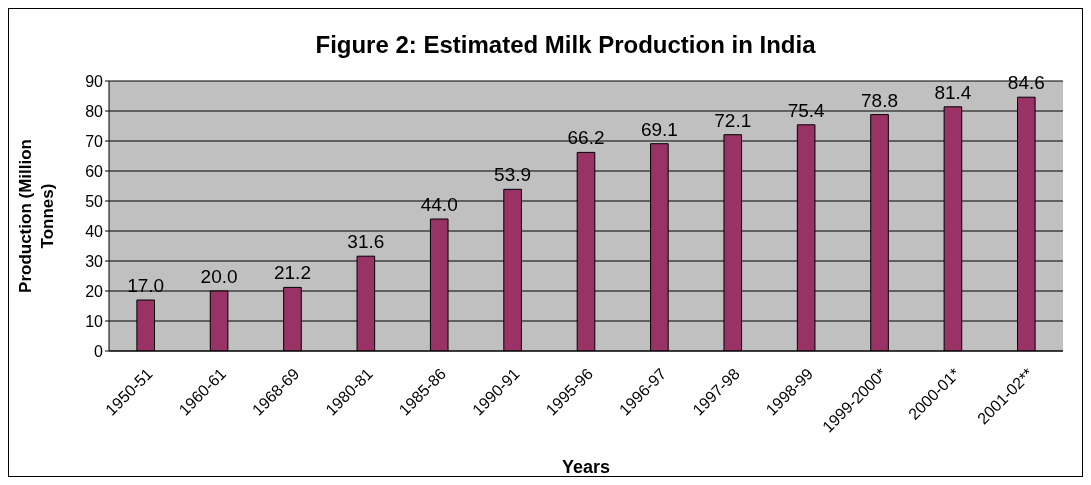 The image size is (1091, 485). Describe the element at coordinates (146, 285) in the screenshot. I see `data-label: 17.0` at that location.